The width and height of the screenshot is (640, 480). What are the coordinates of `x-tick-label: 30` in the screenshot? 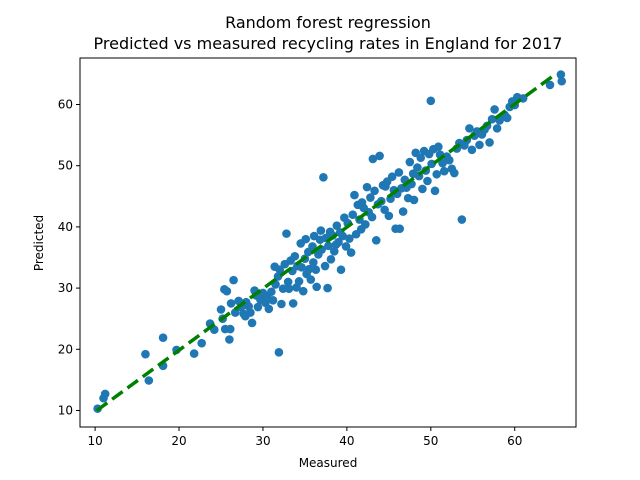 It's located at (262, 441).